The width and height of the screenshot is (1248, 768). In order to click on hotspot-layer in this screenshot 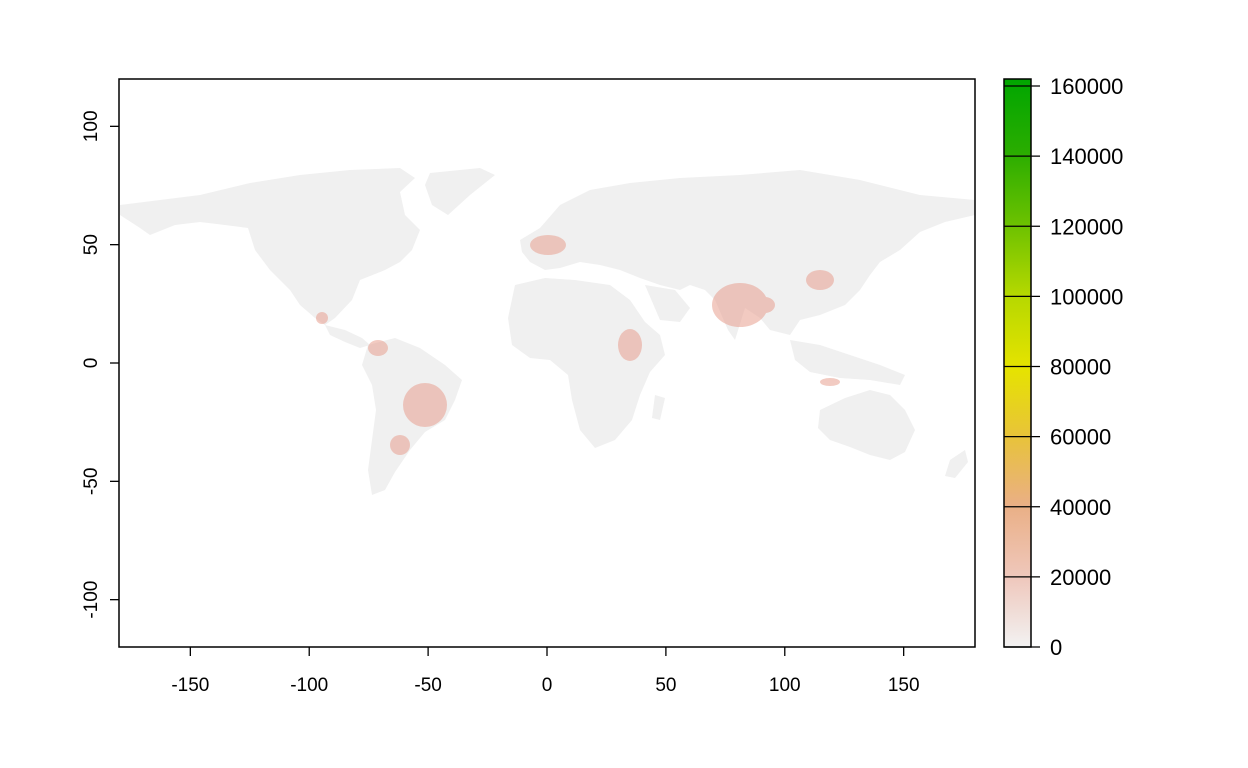, I will do `click(578, 345)`.